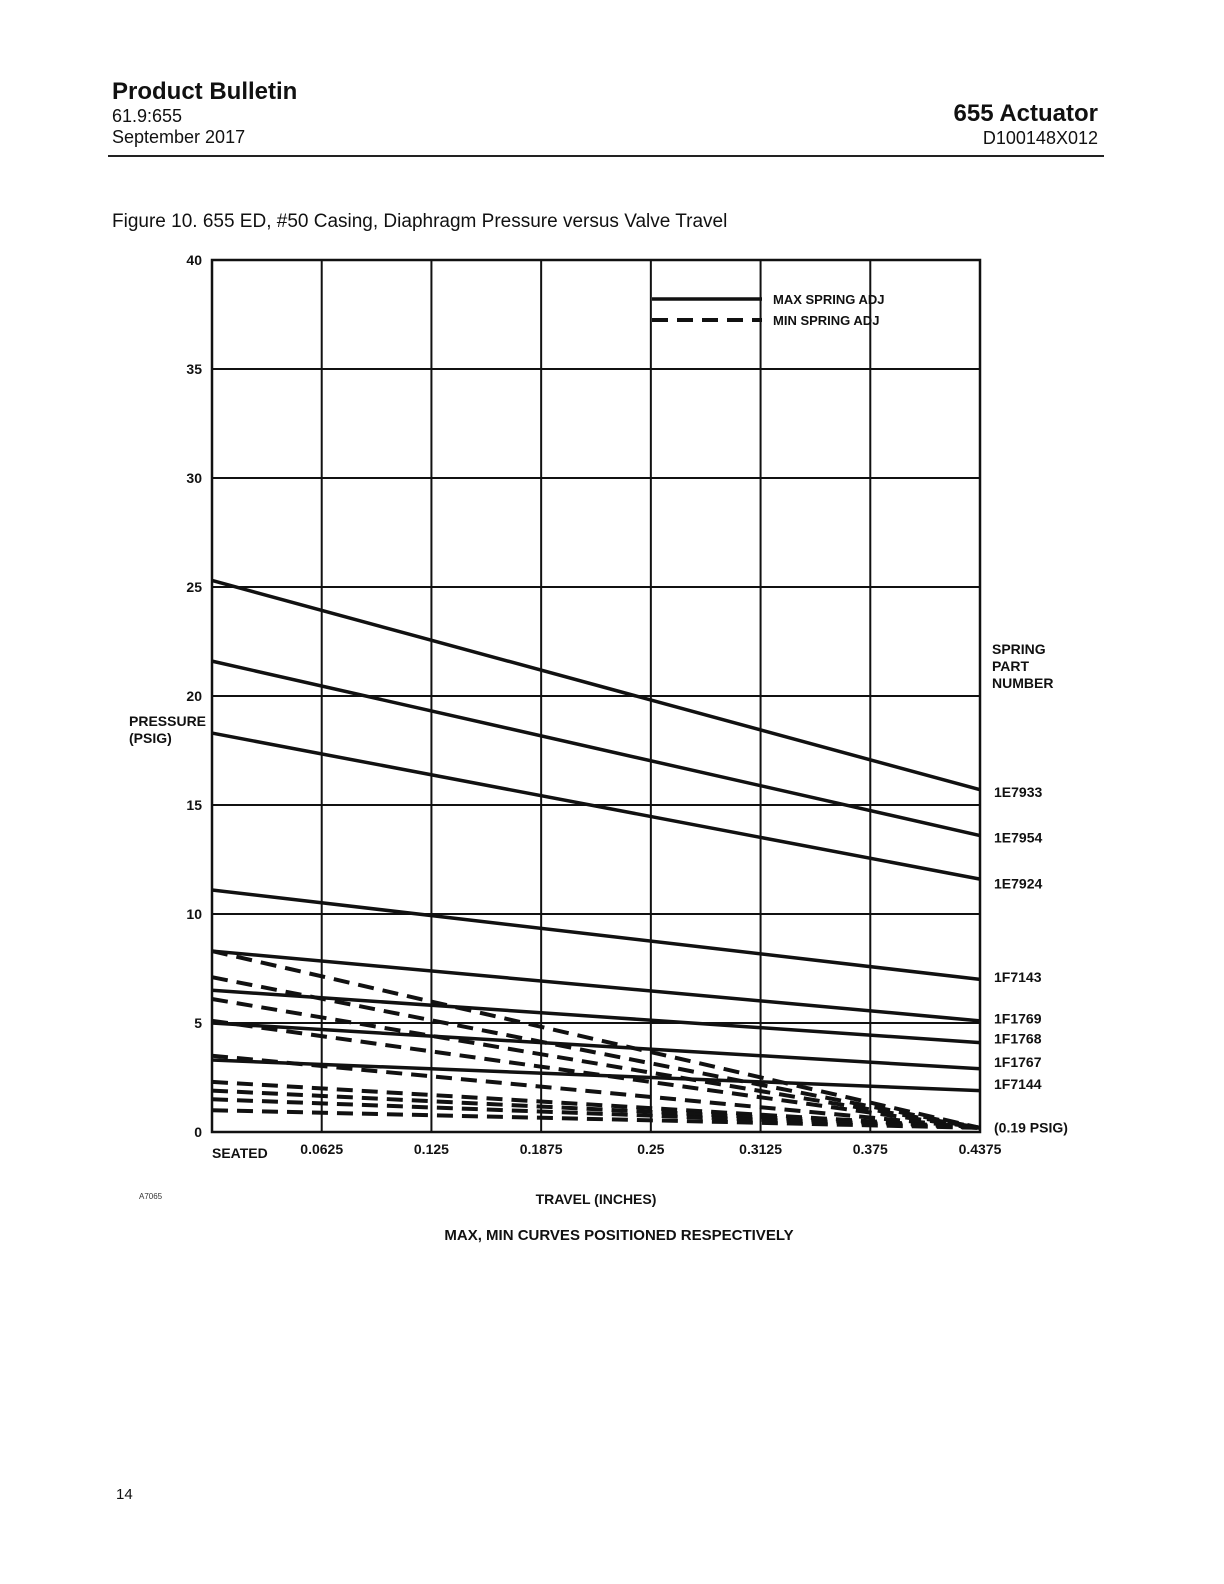  Describe the element at coordinates (1018, 1019) in the screenshot. I see `spring-part-label: 1F1769` at that location.